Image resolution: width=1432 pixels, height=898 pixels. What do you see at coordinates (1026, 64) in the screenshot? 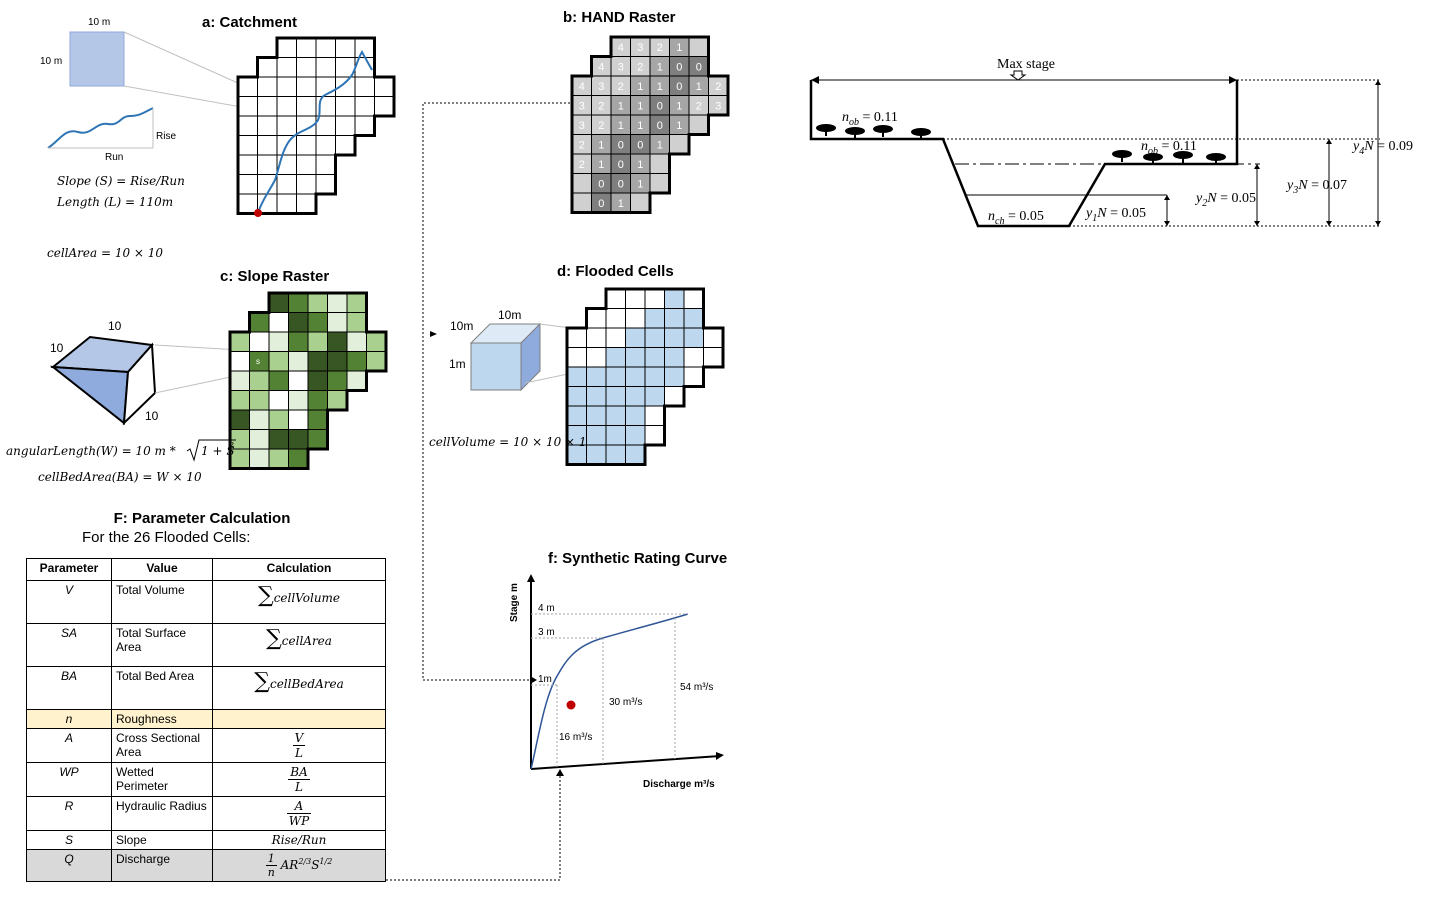
I see `max-stage-label: Max stage` at bounding box center [1026, 64].